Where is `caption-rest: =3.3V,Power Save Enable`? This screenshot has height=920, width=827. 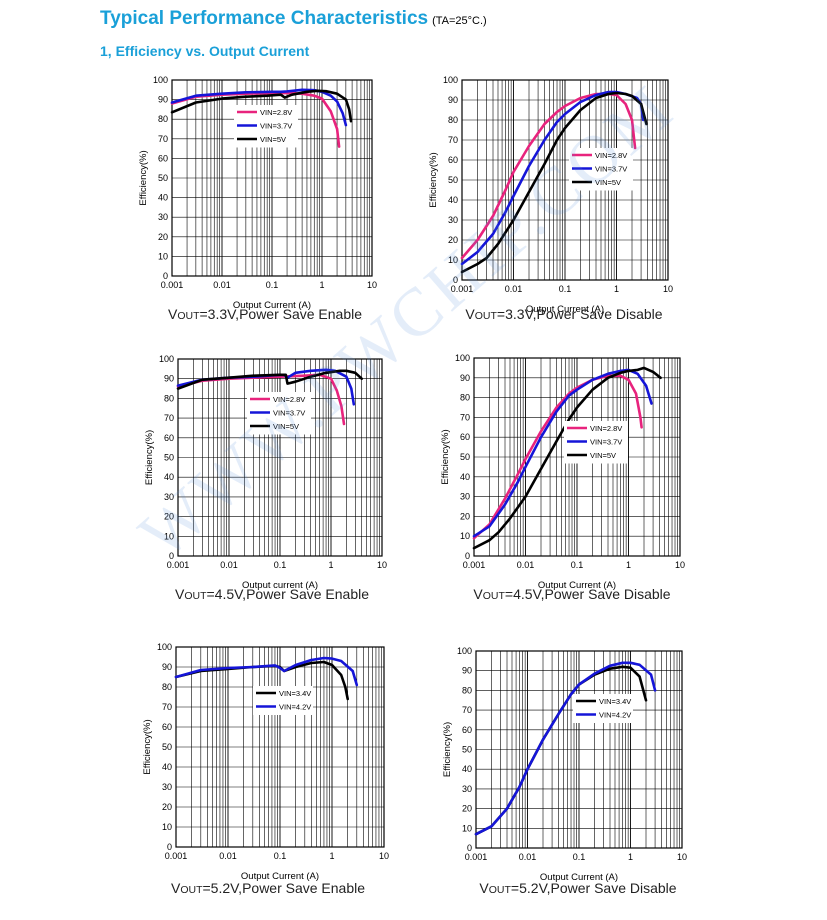 caption-rest: =3.3V,Power Save Enable is located at coordinates (281, 314).